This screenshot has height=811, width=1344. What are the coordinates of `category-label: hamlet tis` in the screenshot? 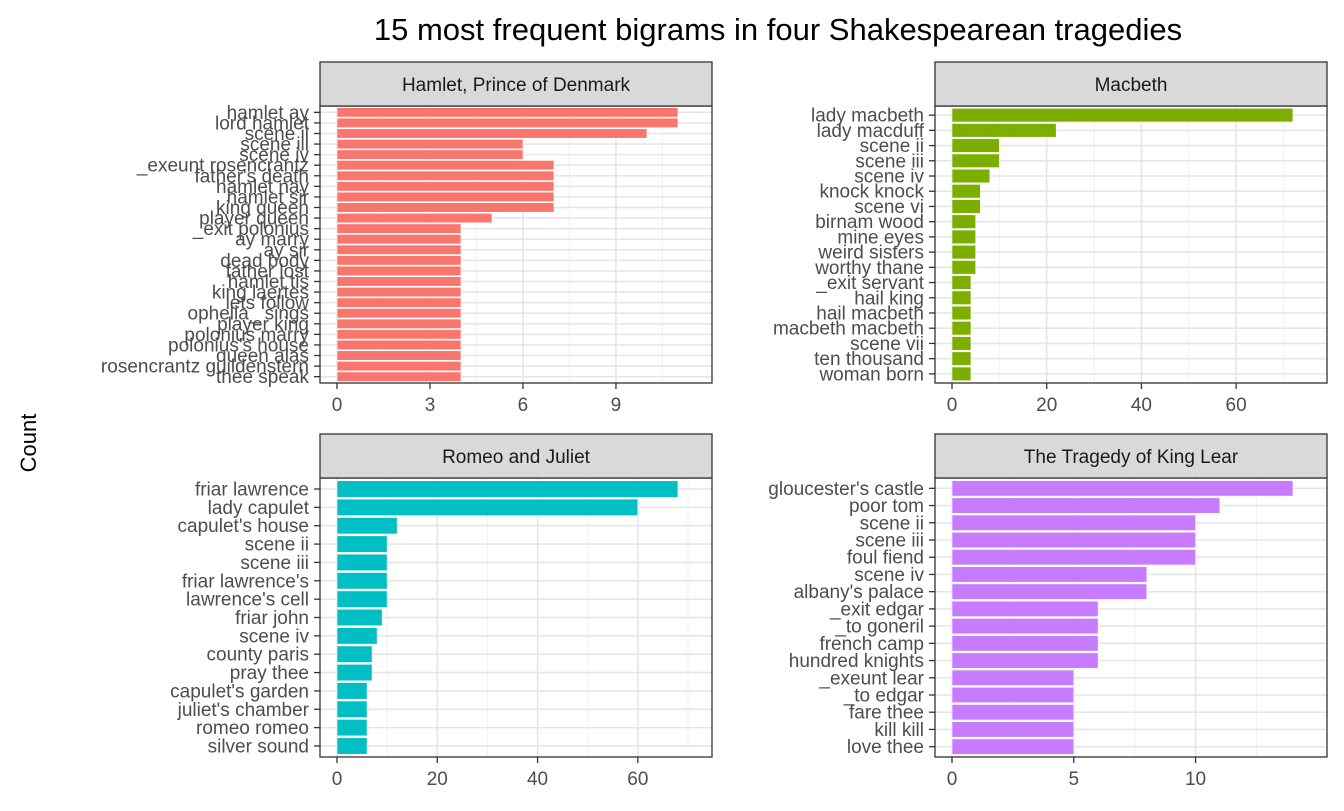 It's located at (268, 282).